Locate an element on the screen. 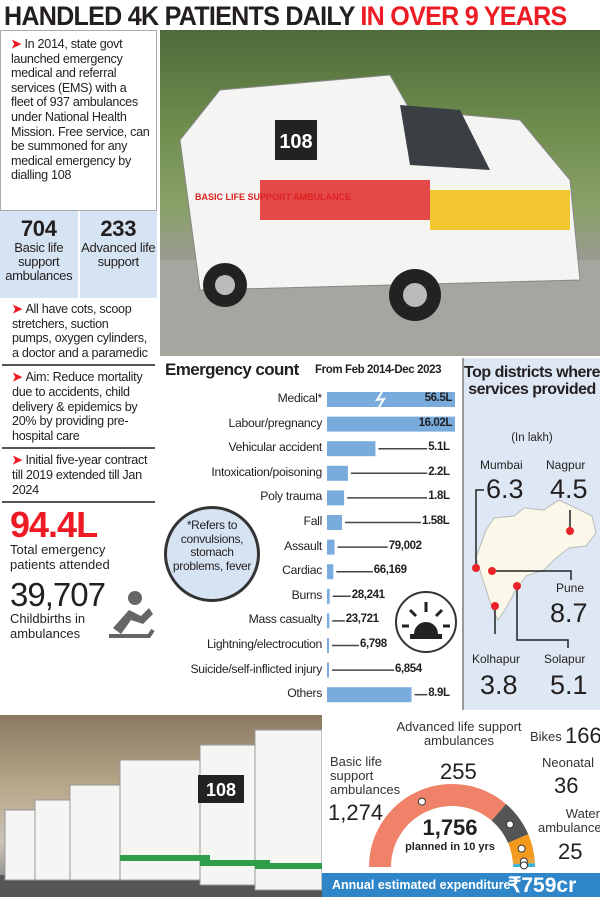 The image size is (600, 902). district-value-pune: 8.7 is located at coordinates (569, 613).